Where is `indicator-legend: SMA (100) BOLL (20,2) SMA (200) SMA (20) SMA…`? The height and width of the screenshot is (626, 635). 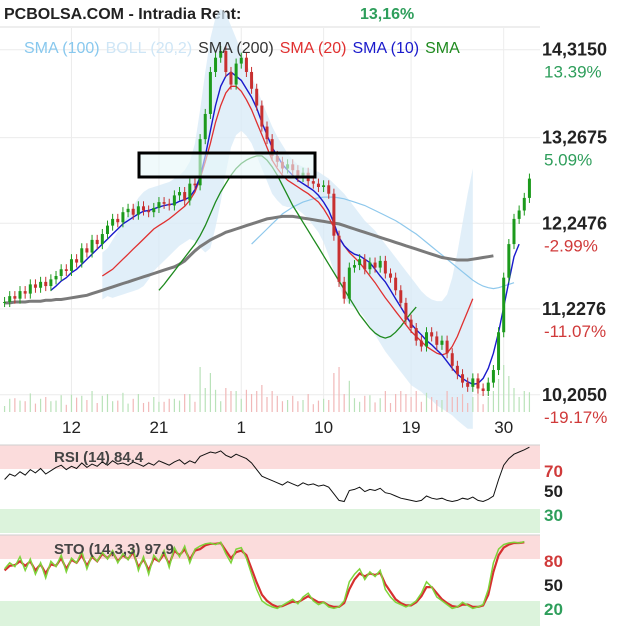
indicator-legend: SMA (100) BOLL (20,2) SMA (200) SMA (20) SMA… is located at coordinates (242, 48).